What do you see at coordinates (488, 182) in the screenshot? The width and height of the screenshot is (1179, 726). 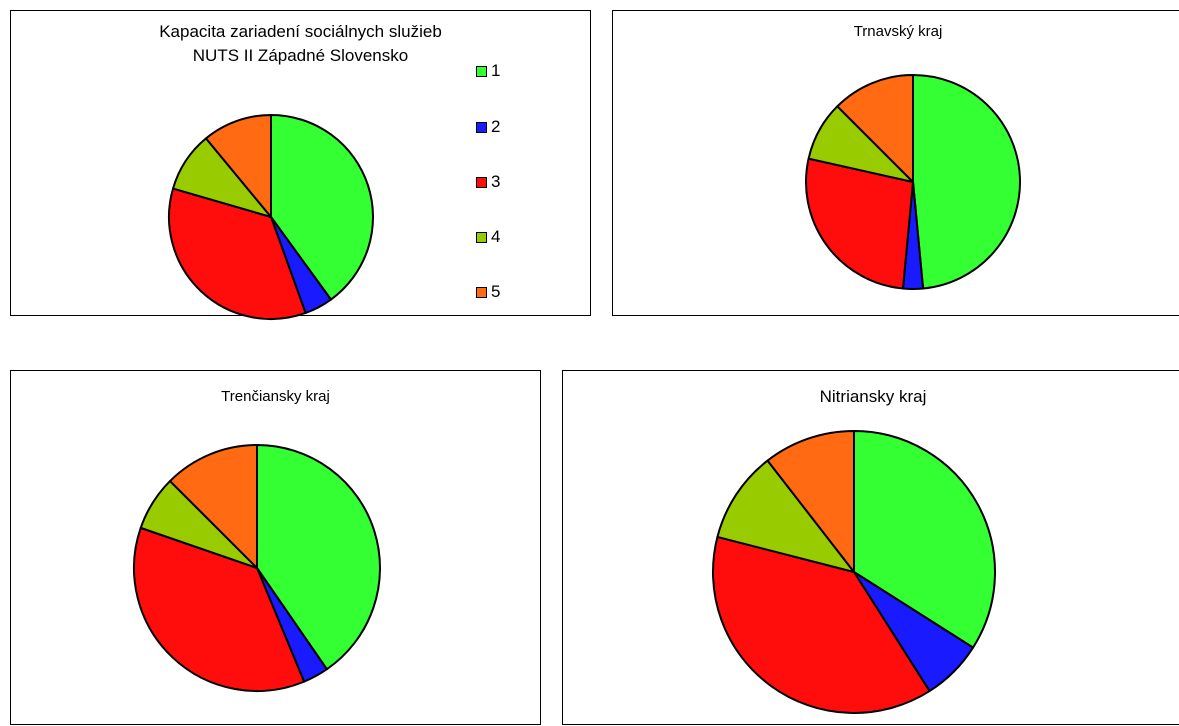 I see `legend-item: 3` at bounding box center [488, 182].